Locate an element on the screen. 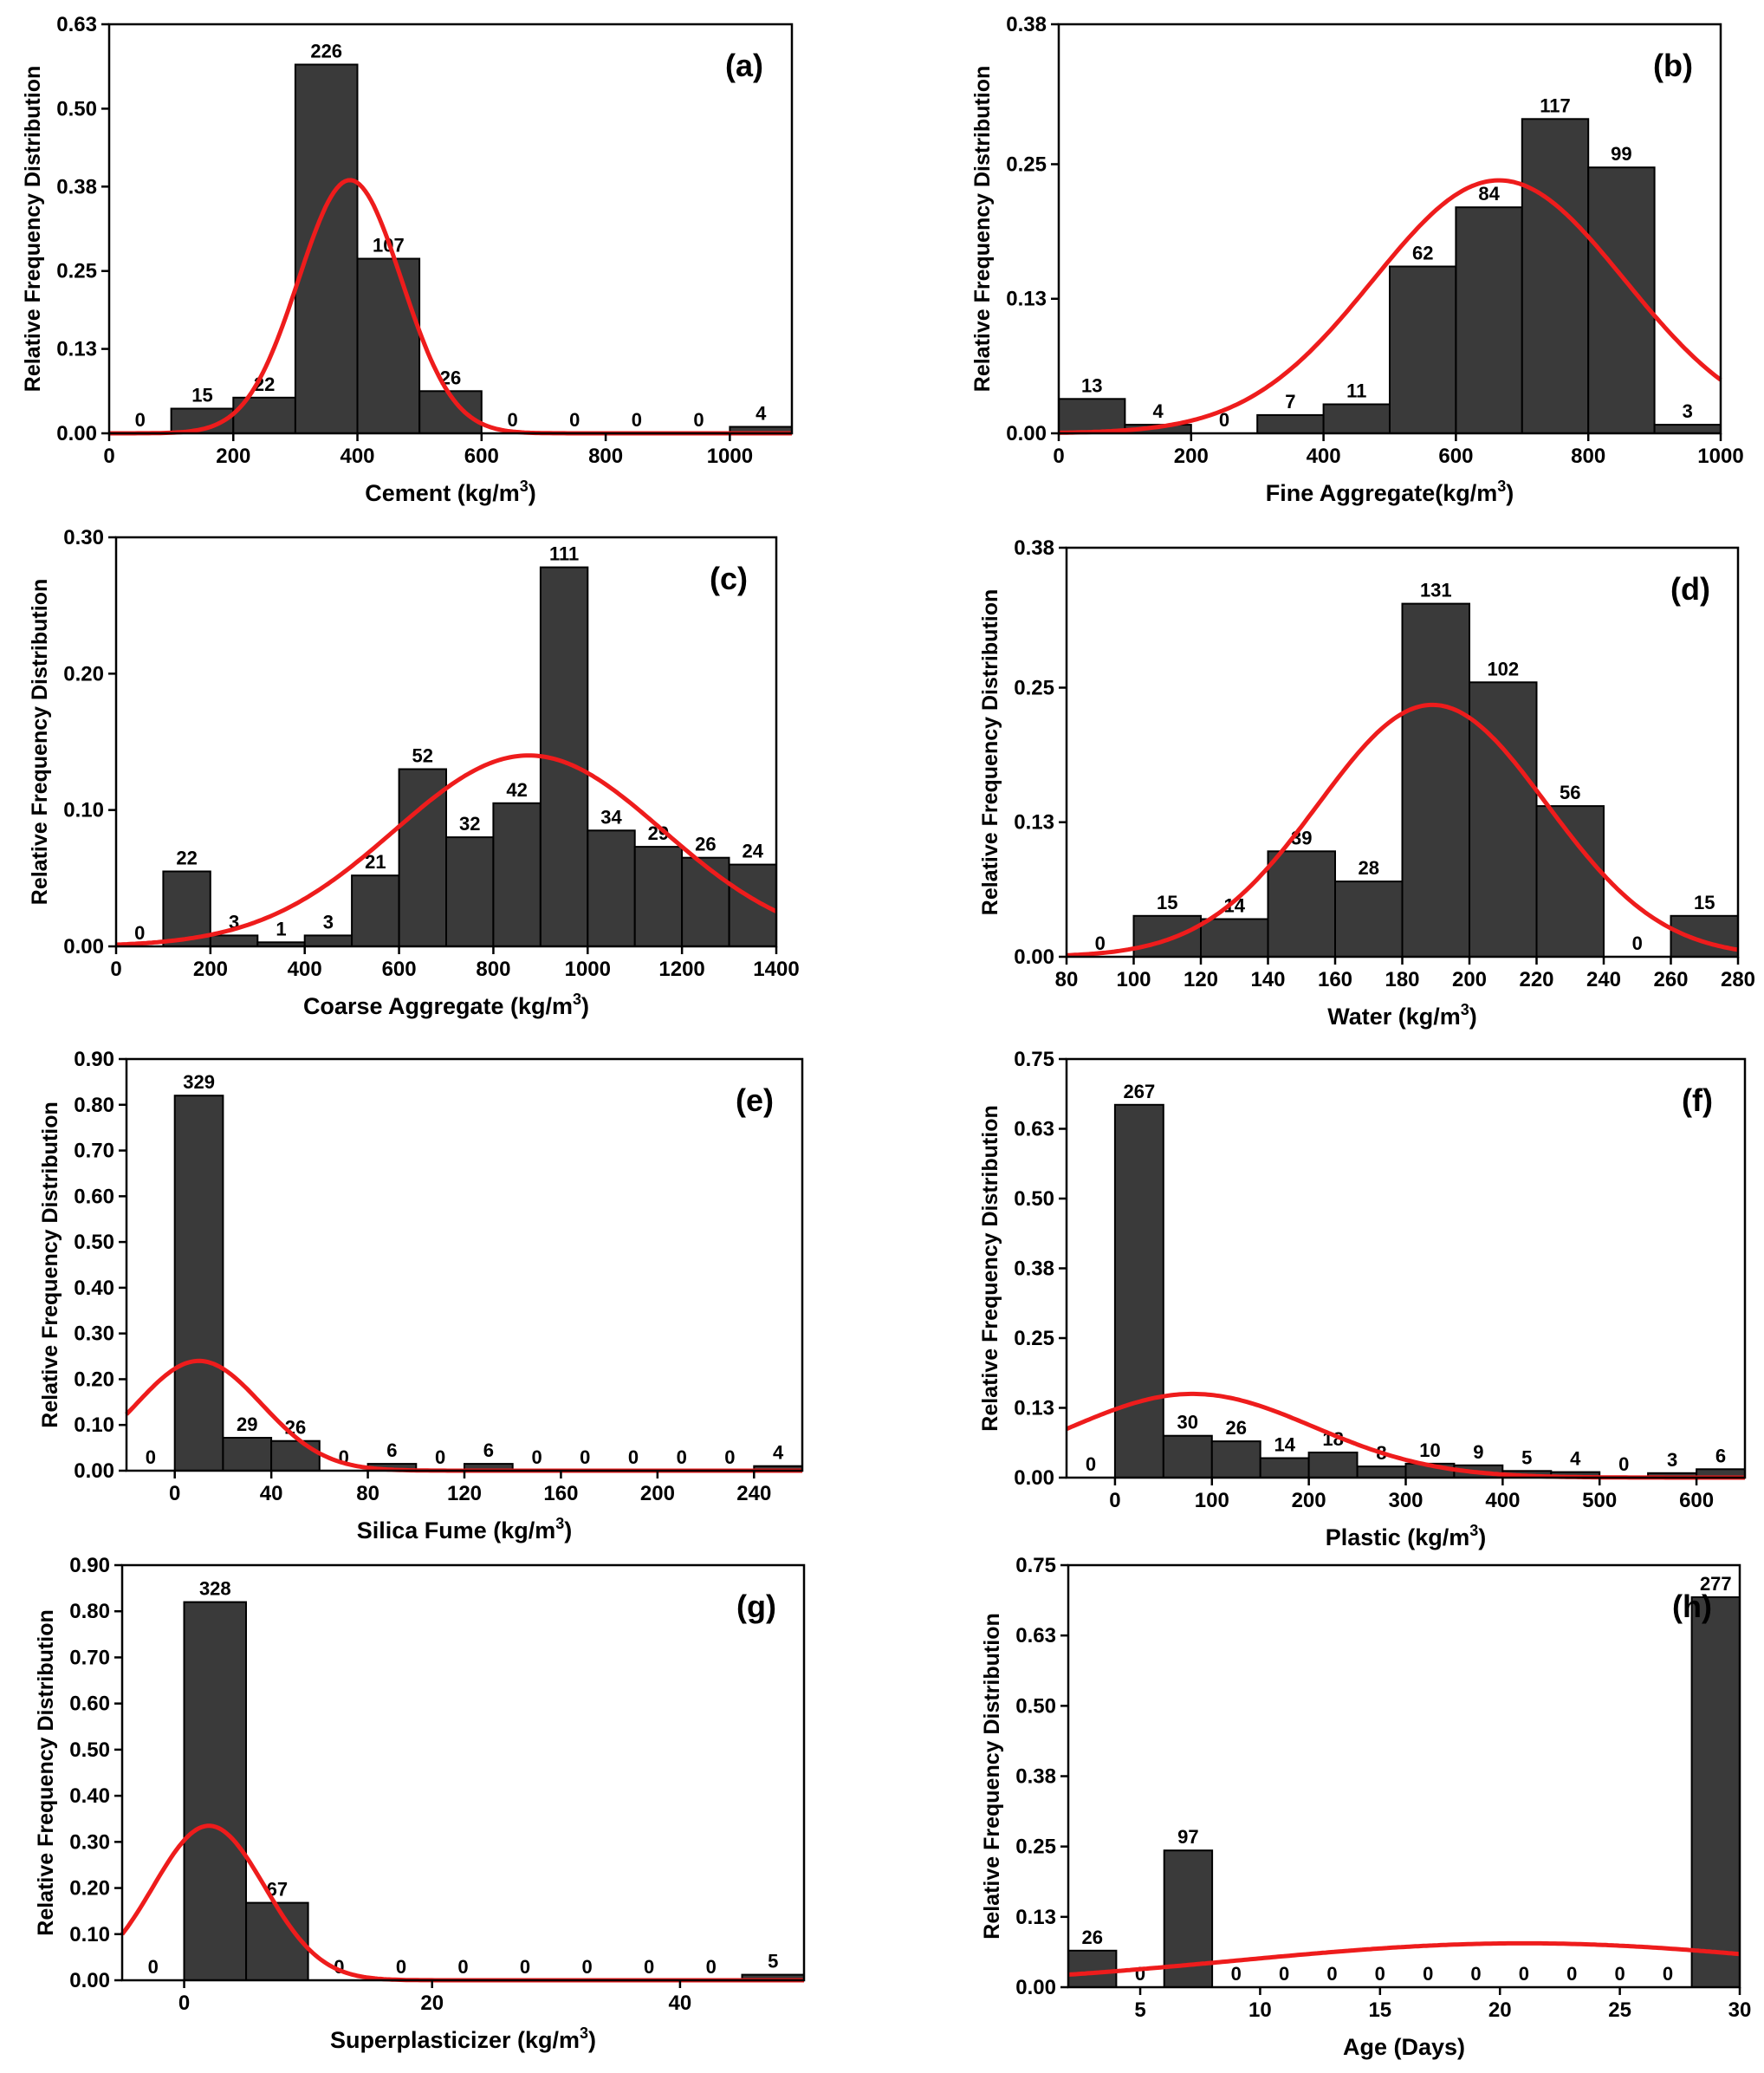  x-axis-label: Cement (kg/m3) is located at coordinates (450, 492).